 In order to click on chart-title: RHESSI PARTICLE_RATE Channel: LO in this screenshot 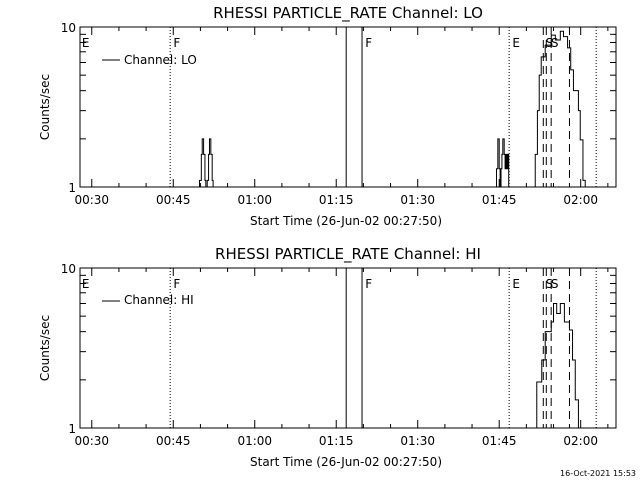, I will do `click(348, 13)`.